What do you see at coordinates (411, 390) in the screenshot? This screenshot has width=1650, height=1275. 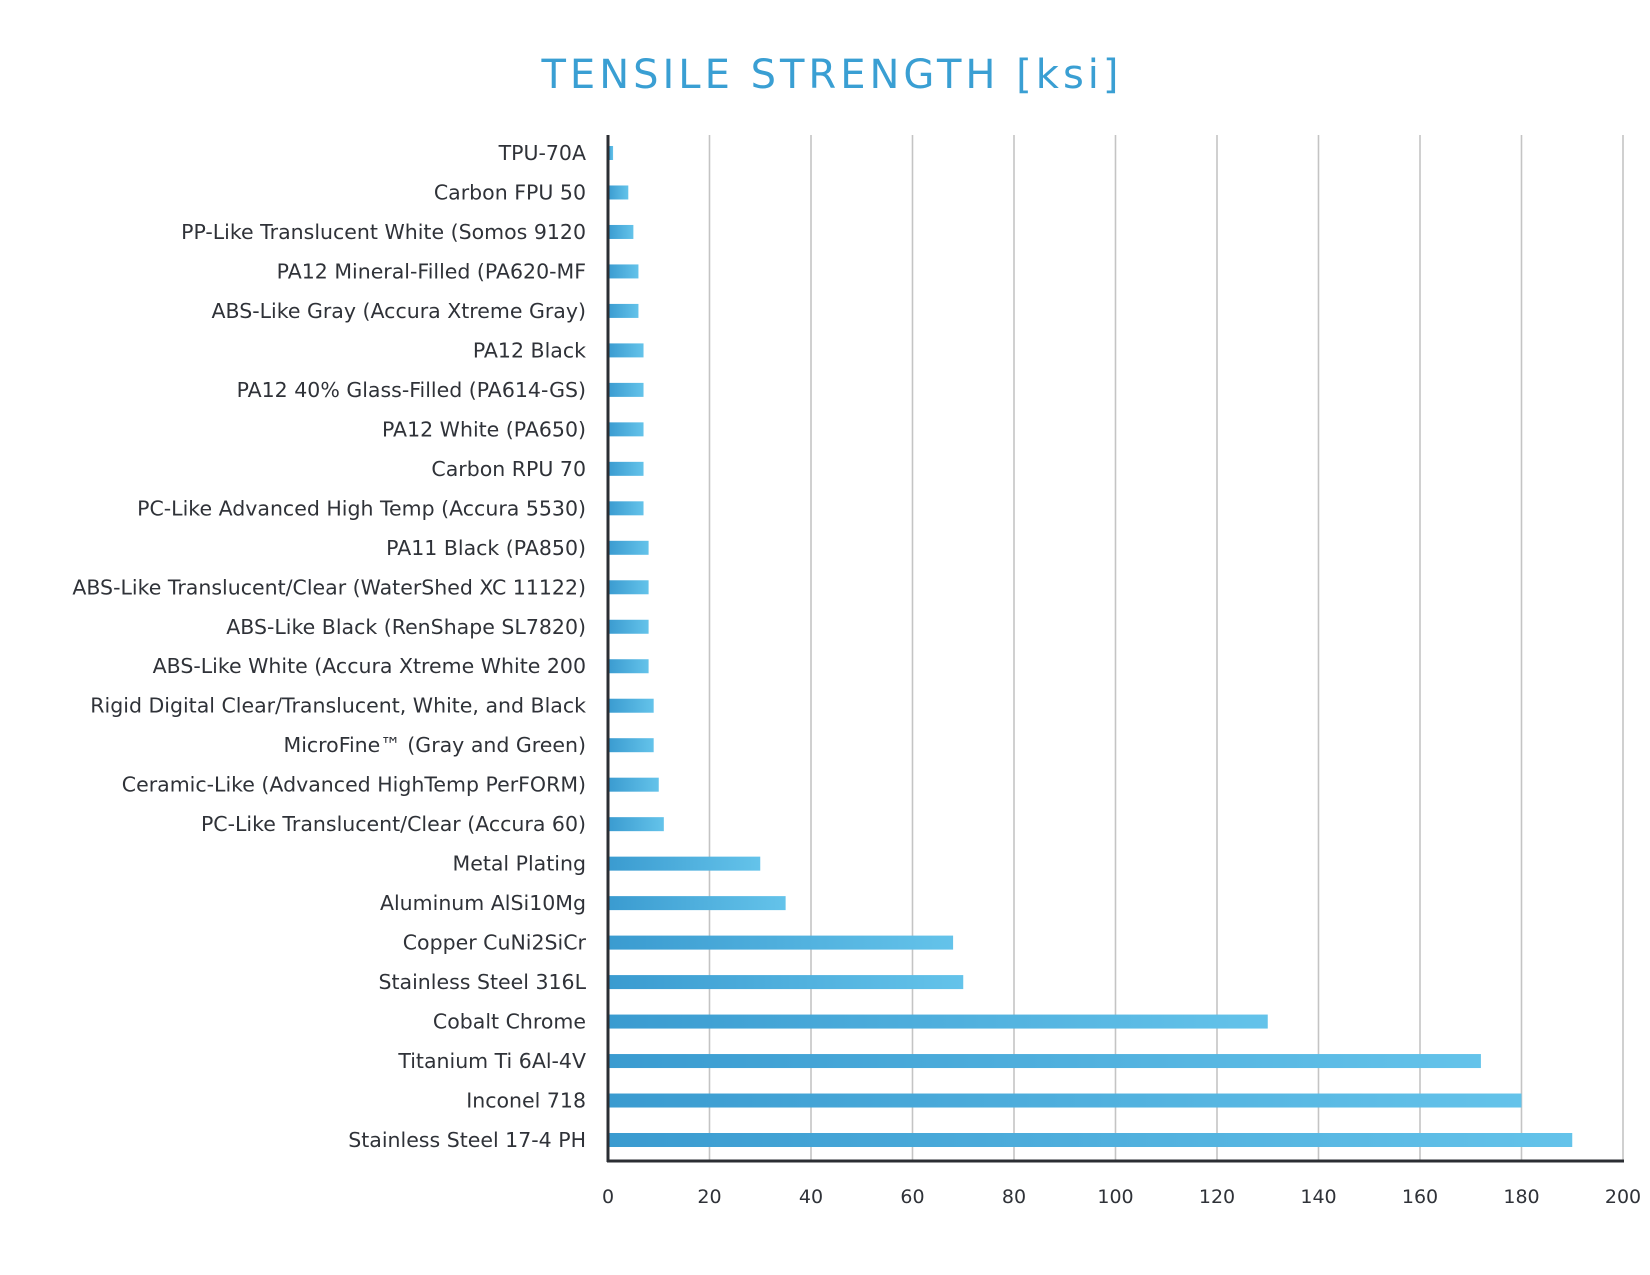 I see `category-label-6: PA12 40% Glass-Filled (PA614-GS)` at bounding box center [411, 390].